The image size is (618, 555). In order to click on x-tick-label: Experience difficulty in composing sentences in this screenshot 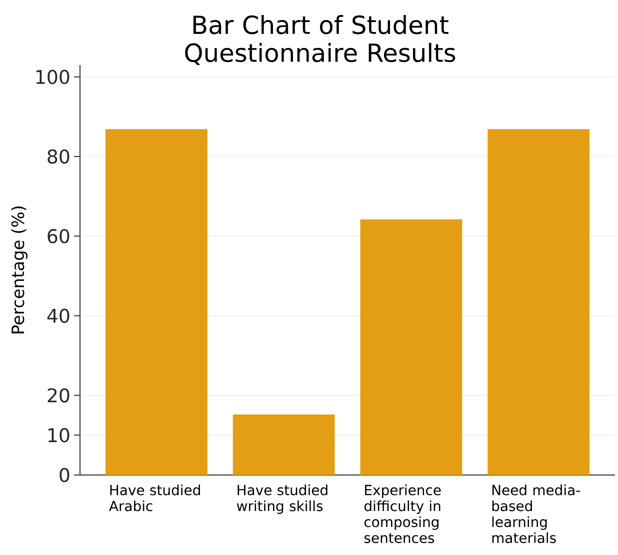, I will do `click(402, 514)`.